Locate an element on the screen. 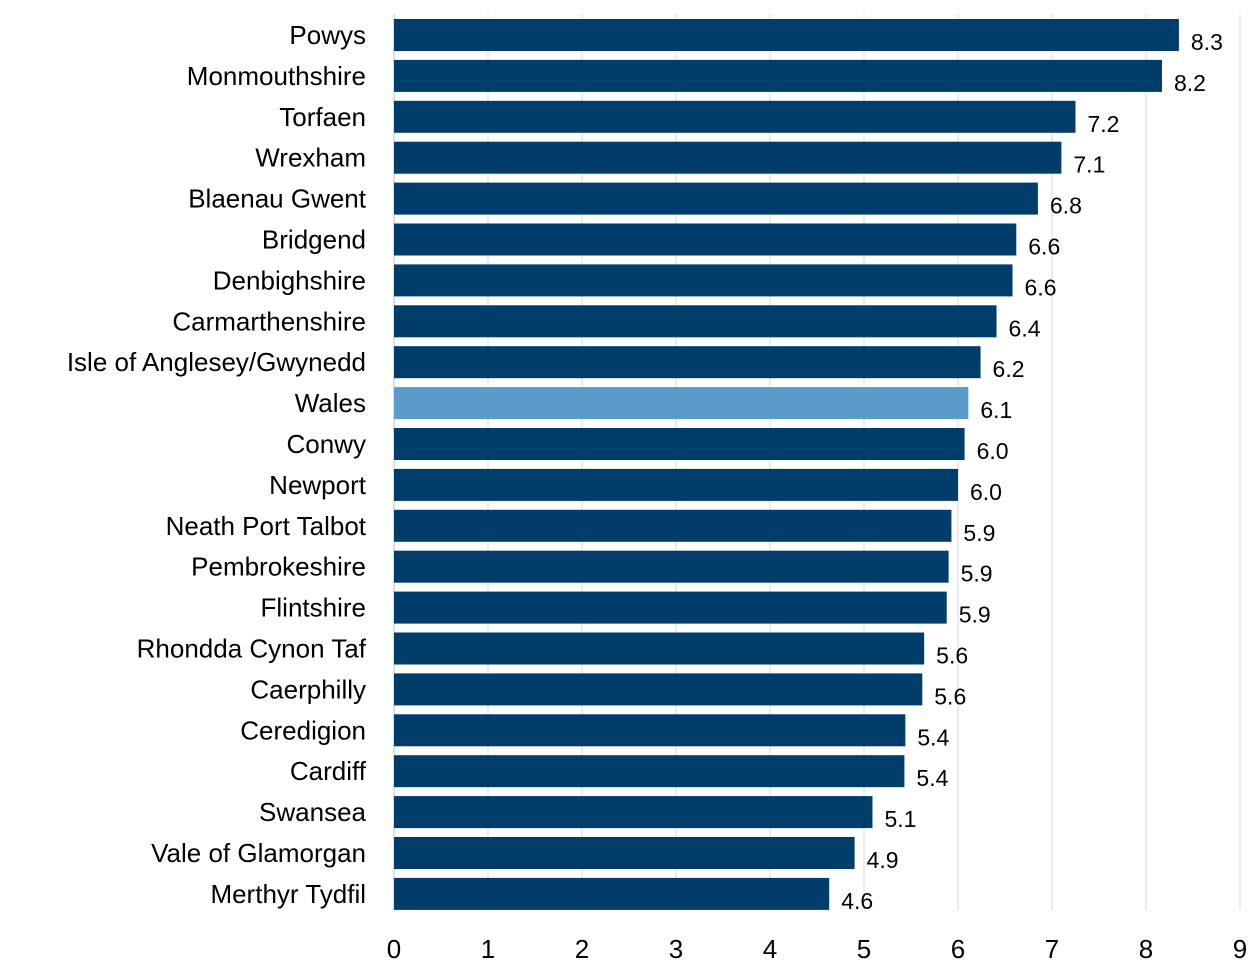  category-label: Bridgend is located at coordinates (314, 240).